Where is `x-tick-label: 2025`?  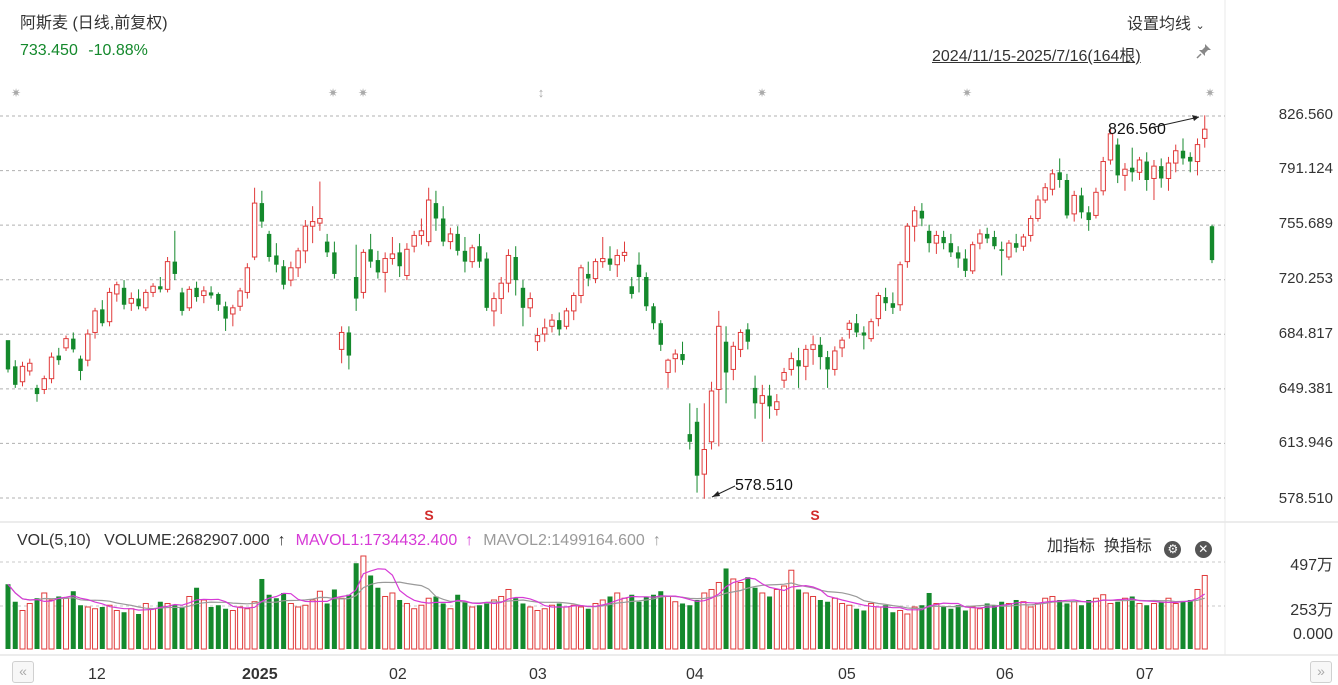
x-tick-label: 2025 is located at coordinates (260, 674).